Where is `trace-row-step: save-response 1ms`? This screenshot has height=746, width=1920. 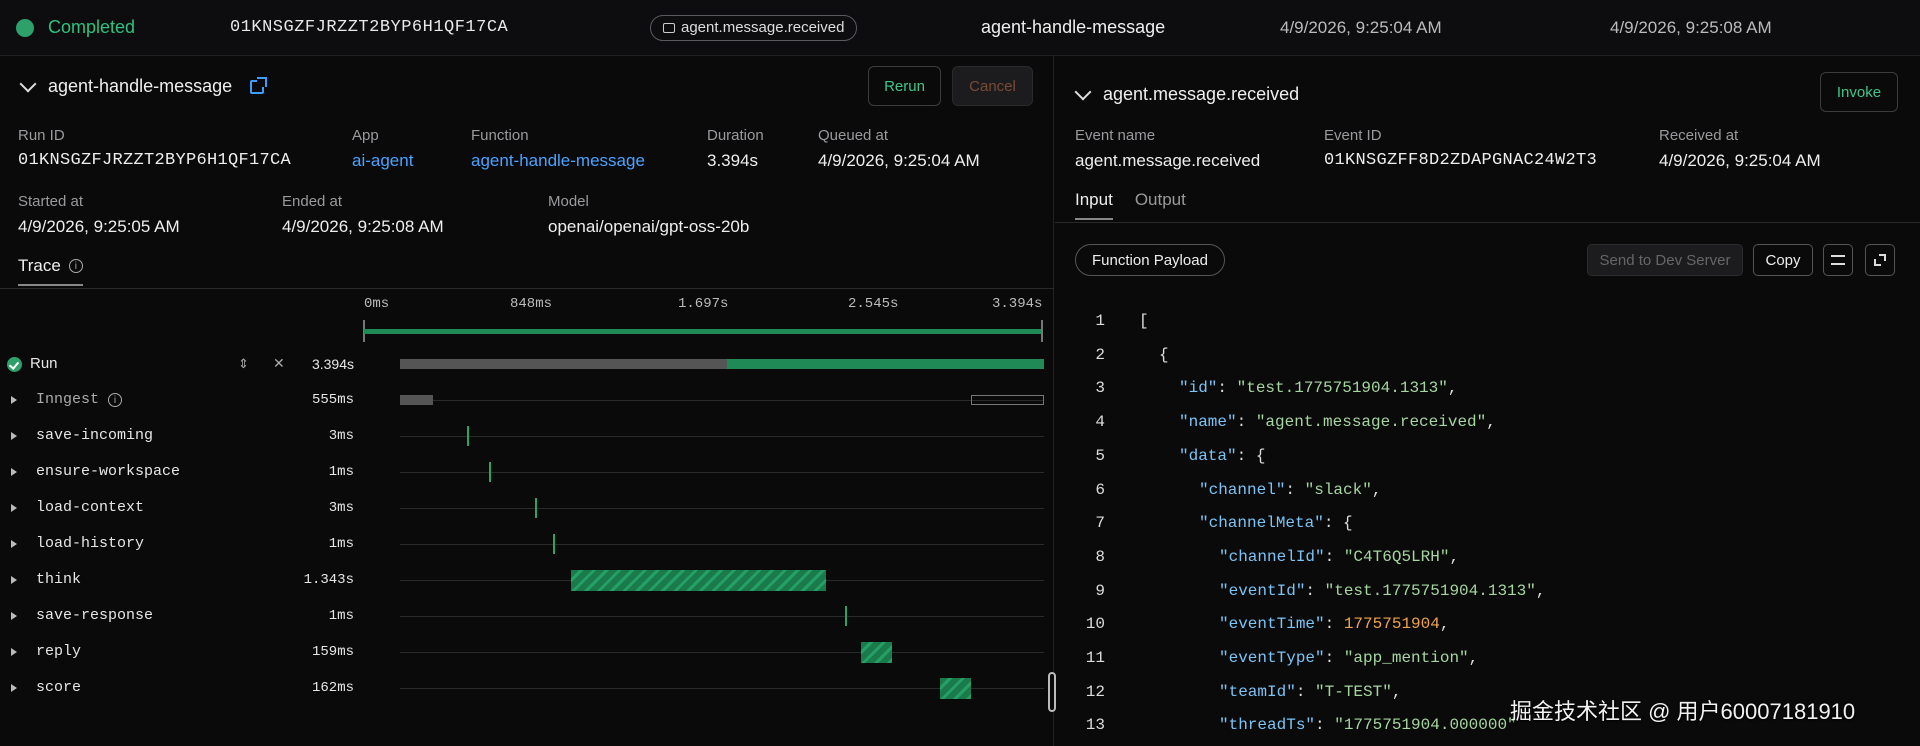
trace-row-step: save-response 1ms is located at coordinates (527, 616).